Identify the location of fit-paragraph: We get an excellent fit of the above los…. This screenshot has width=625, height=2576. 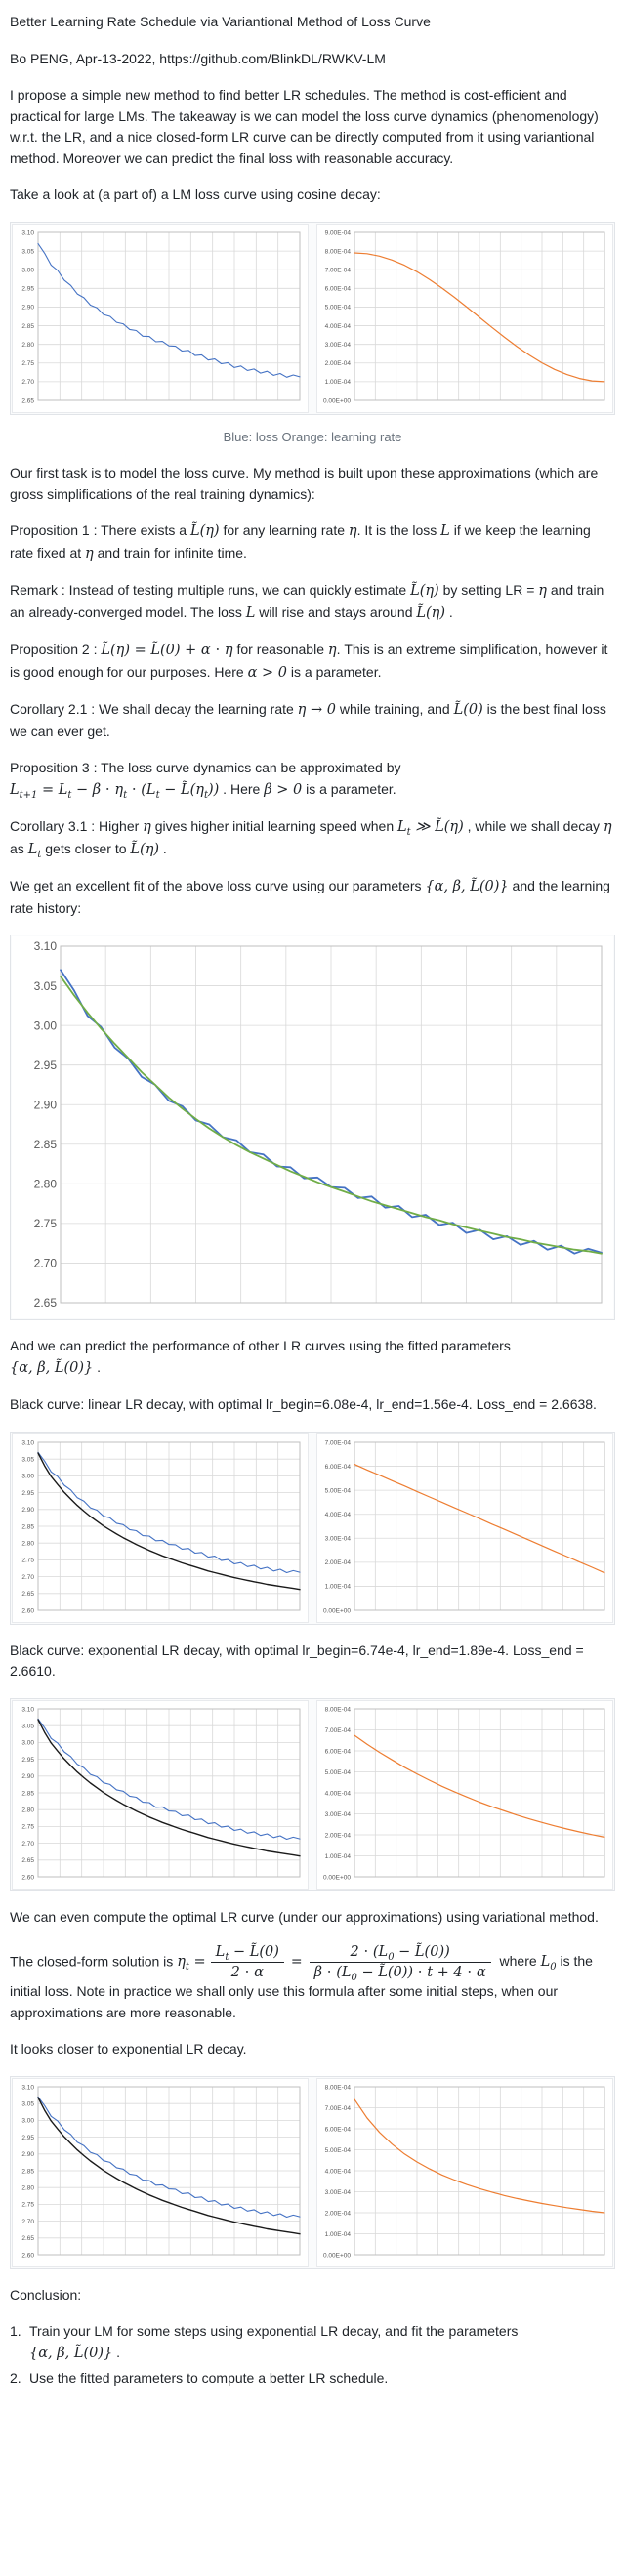
(310, 897).